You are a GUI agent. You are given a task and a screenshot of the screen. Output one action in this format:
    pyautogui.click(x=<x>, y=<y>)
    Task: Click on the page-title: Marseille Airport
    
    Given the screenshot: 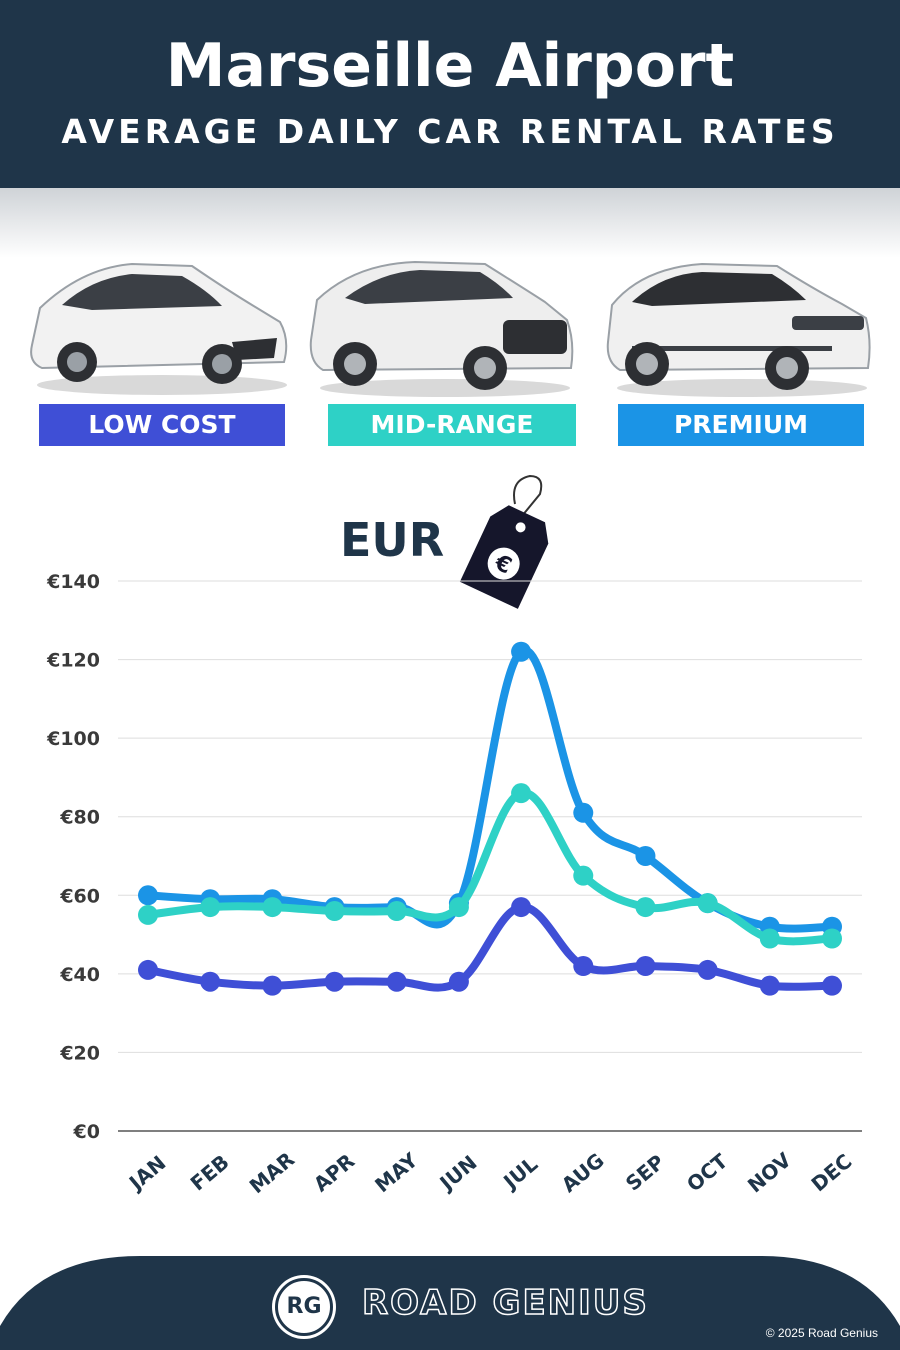 What is the action you would take?
    pyautogui.click(x=450, y=66)
    